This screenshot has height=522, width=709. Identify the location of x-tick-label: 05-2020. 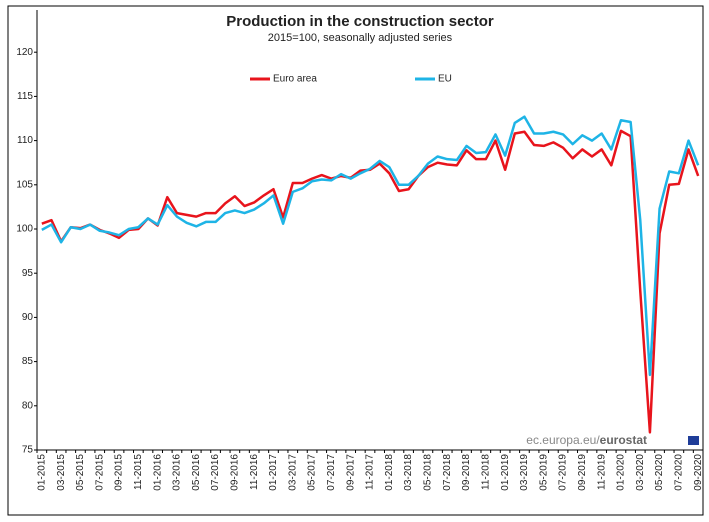
(659, 472).